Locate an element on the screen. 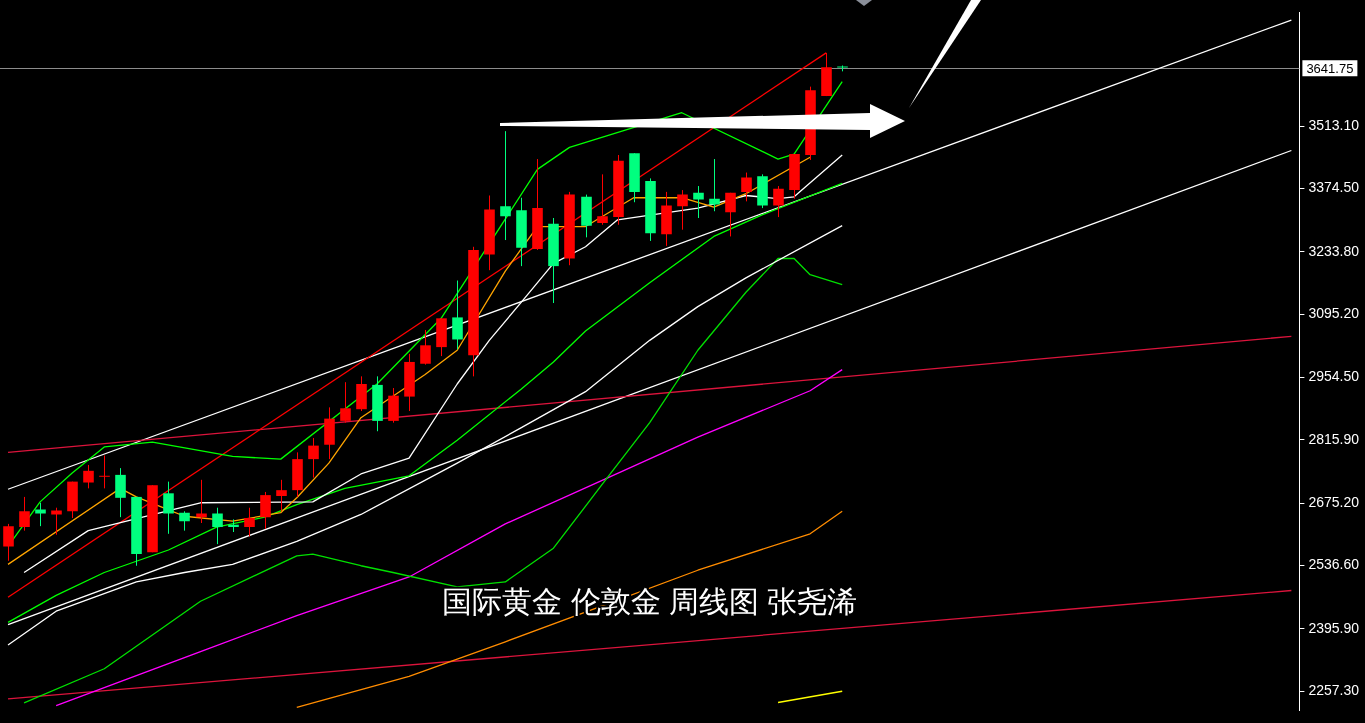  y-tick-label: 2395.90 is located at coordinates (1334, 627).